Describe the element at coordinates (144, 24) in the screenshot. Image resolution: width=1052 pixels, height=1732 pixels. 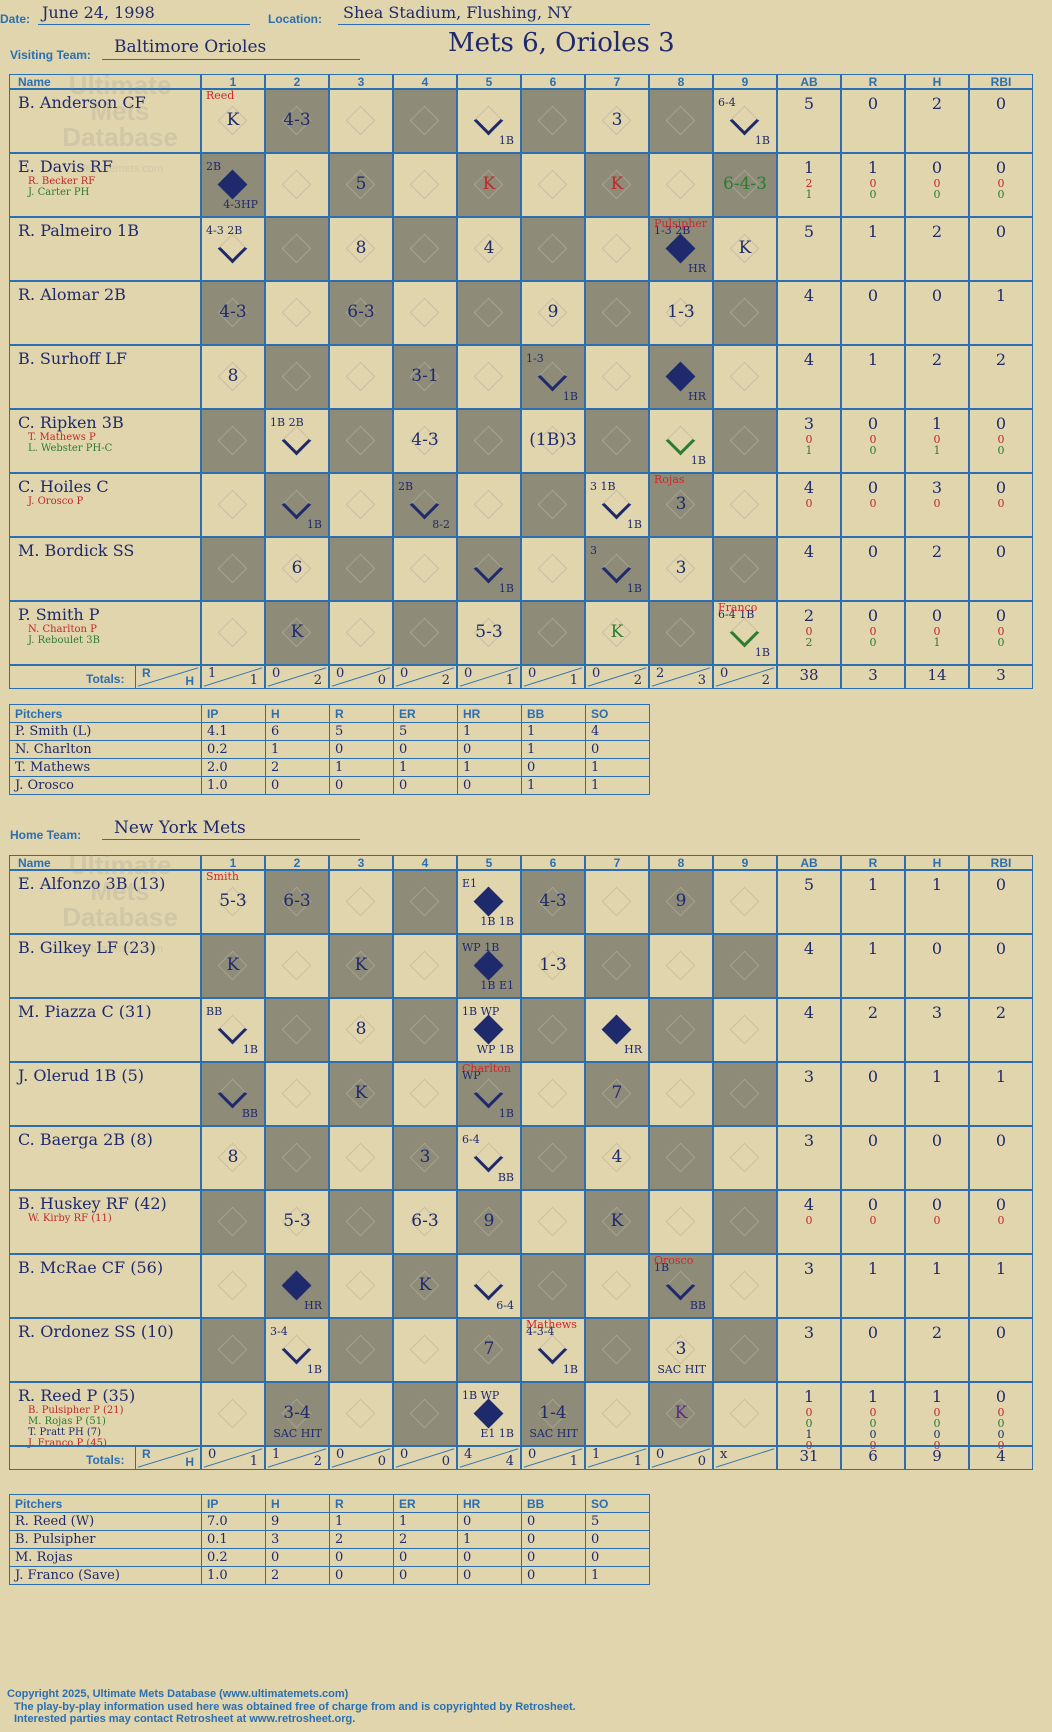
I see `date-underline` at that location.